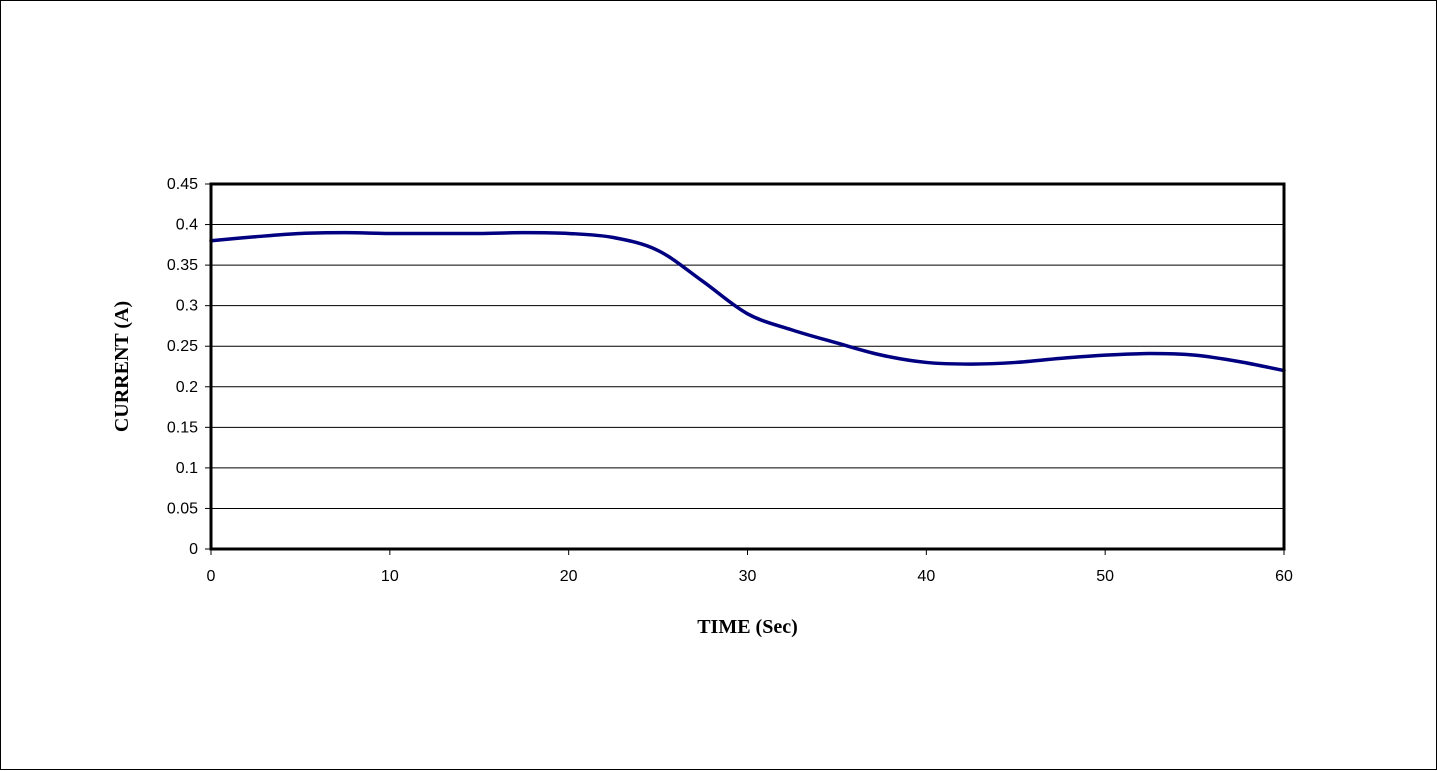 The height and width of the screenshot is (771, 1437). What do you see at coordinates (193, 549) in the screenshot?
I see `y-tick-label: 0` at bounding box center [193, 549].